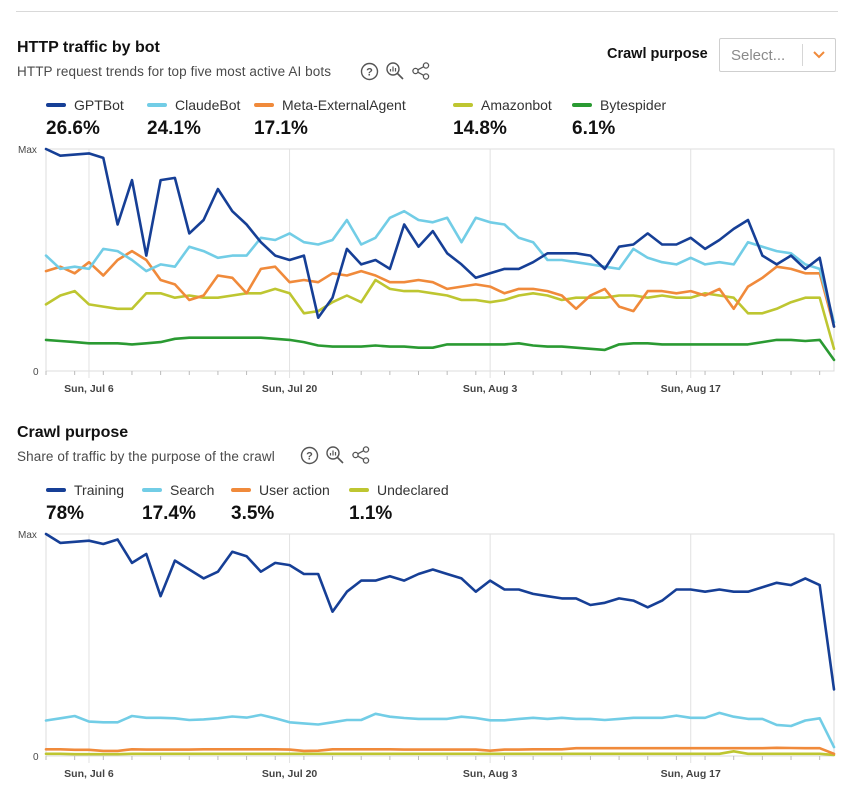  I want to click on legend-label: ClaudeBot, so click(208, 105).